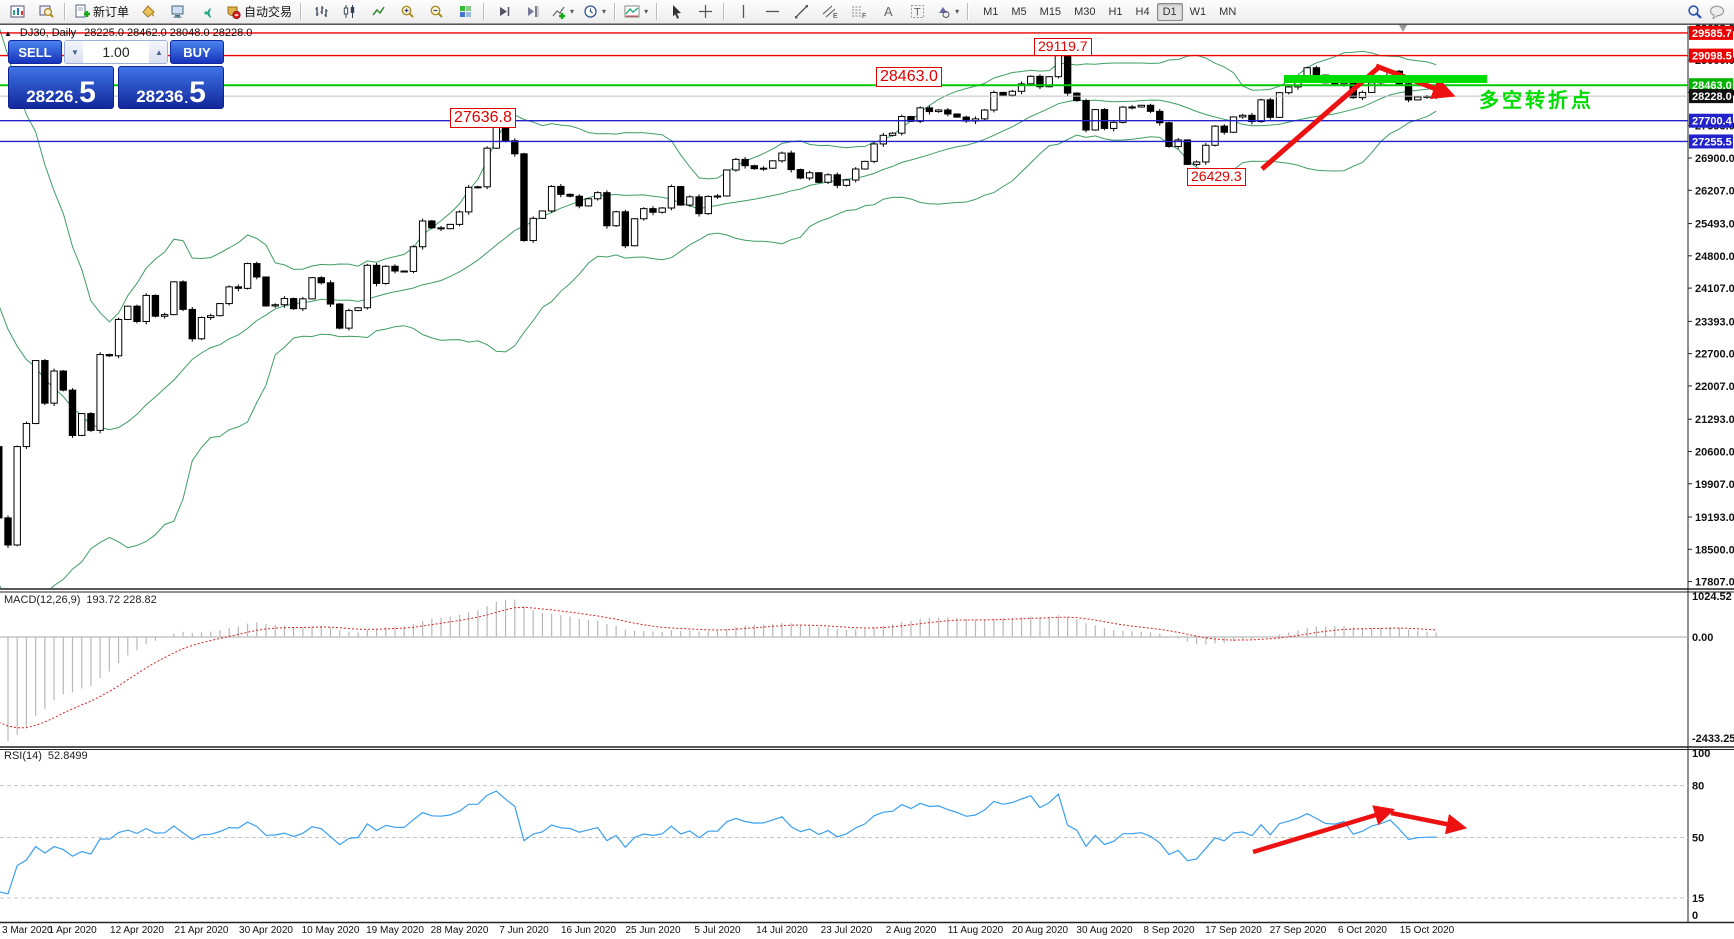 The image size is (1734, 939). What do you see at coordinates (782, 930) in the screenshot?
I see `date-label: 14 Jul 2020` at bounding box center [782, 930].